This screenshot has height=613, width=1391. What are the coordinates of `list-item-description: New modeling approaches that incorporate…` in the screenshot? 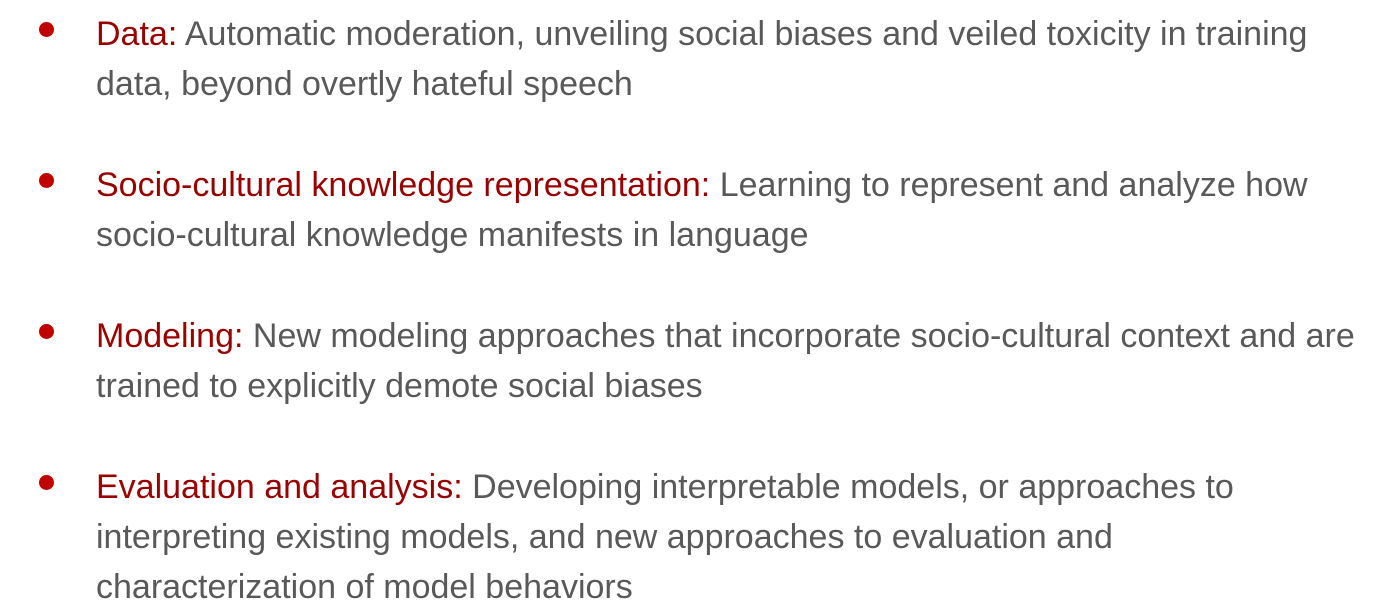 It's located at (725, 361).